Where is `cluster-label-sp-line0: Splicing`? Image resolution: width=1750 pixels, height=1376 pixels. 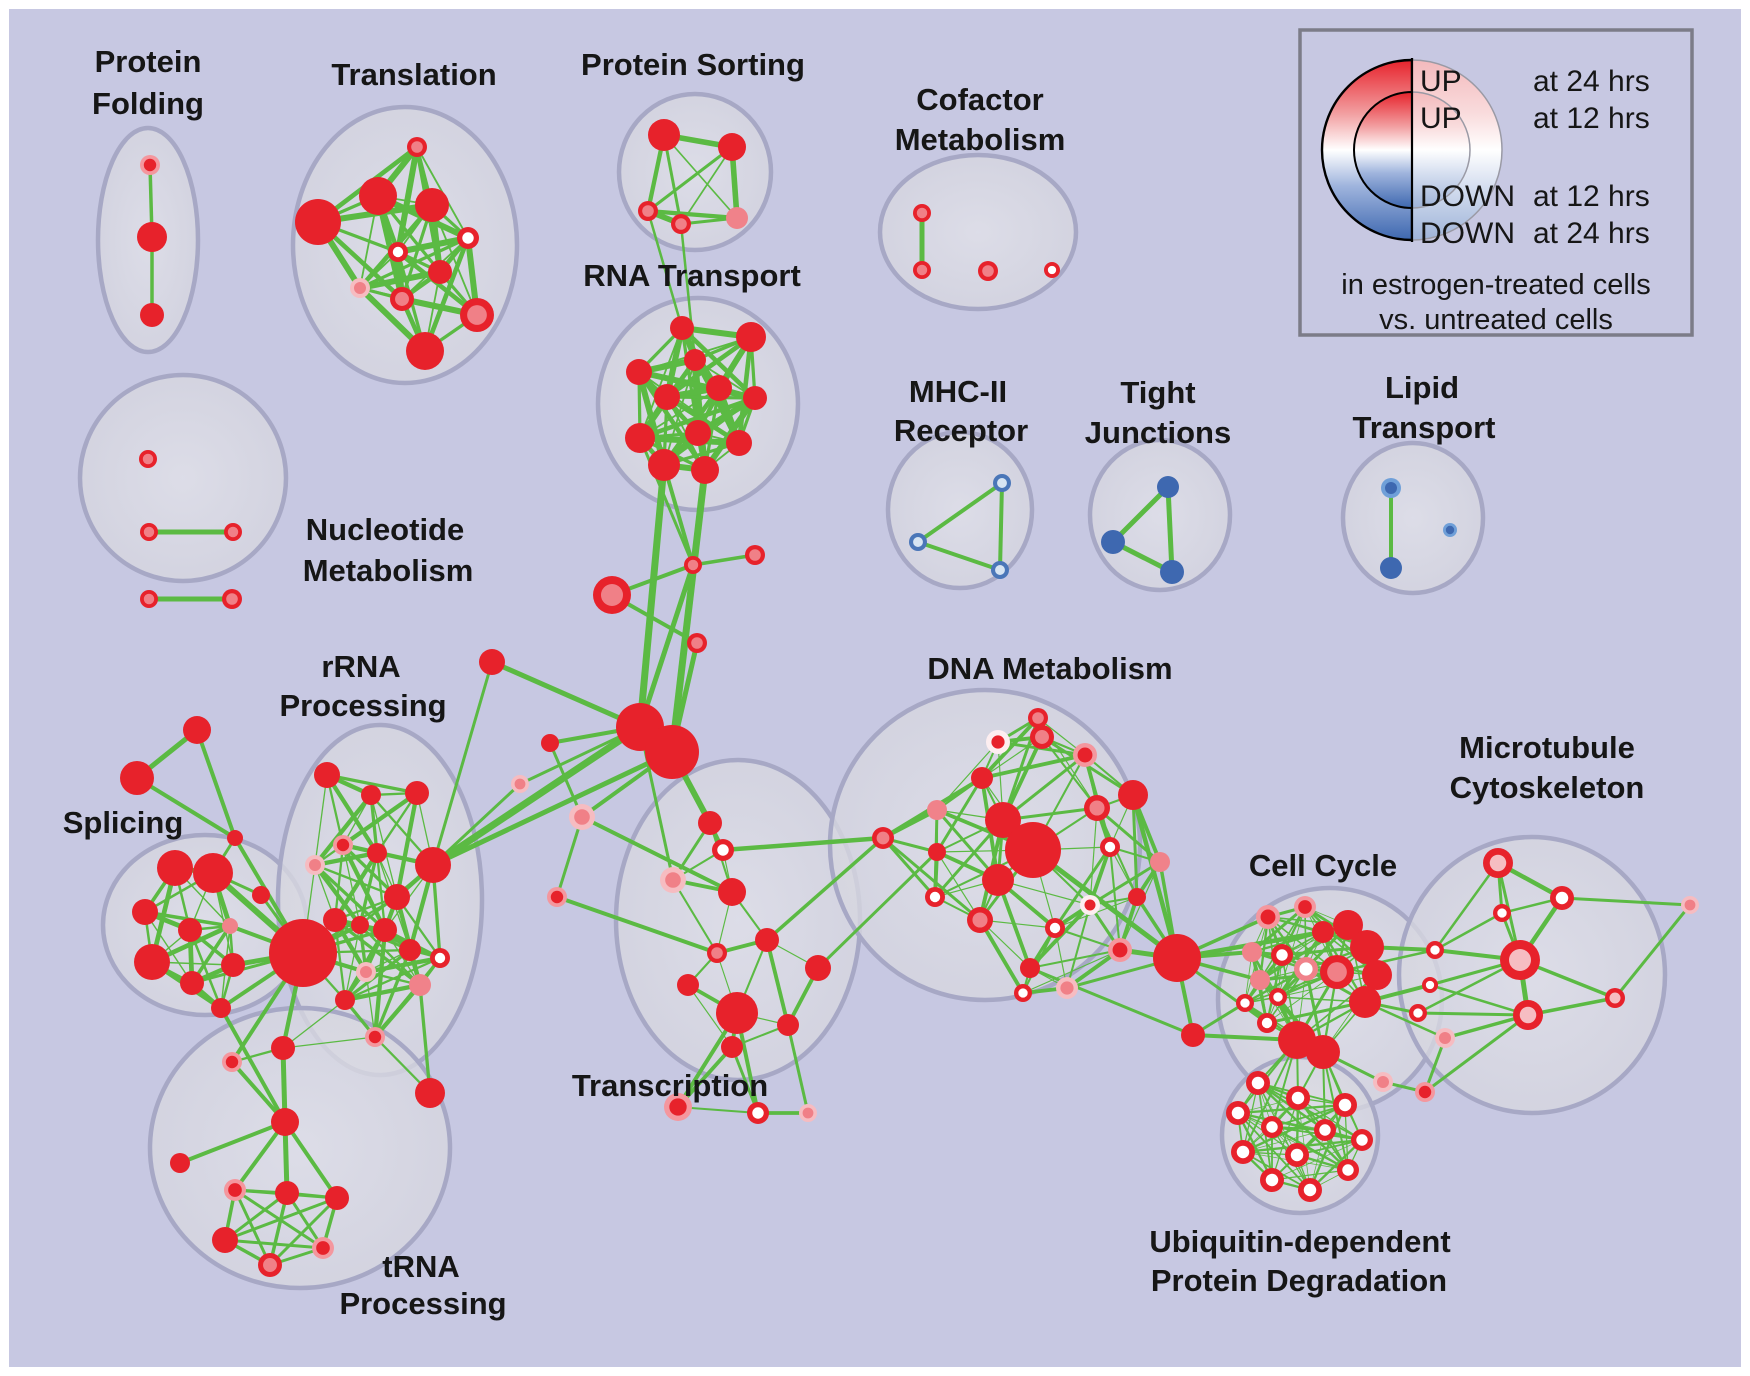 cluster-label-sp-line0: Splicing is located at coordinates (123, 822).